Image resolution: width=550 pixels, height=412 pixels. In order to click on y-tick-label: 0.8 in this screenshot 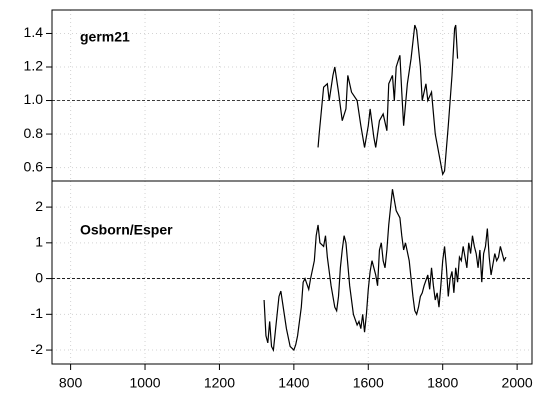, I will do `click(34, 133)`.